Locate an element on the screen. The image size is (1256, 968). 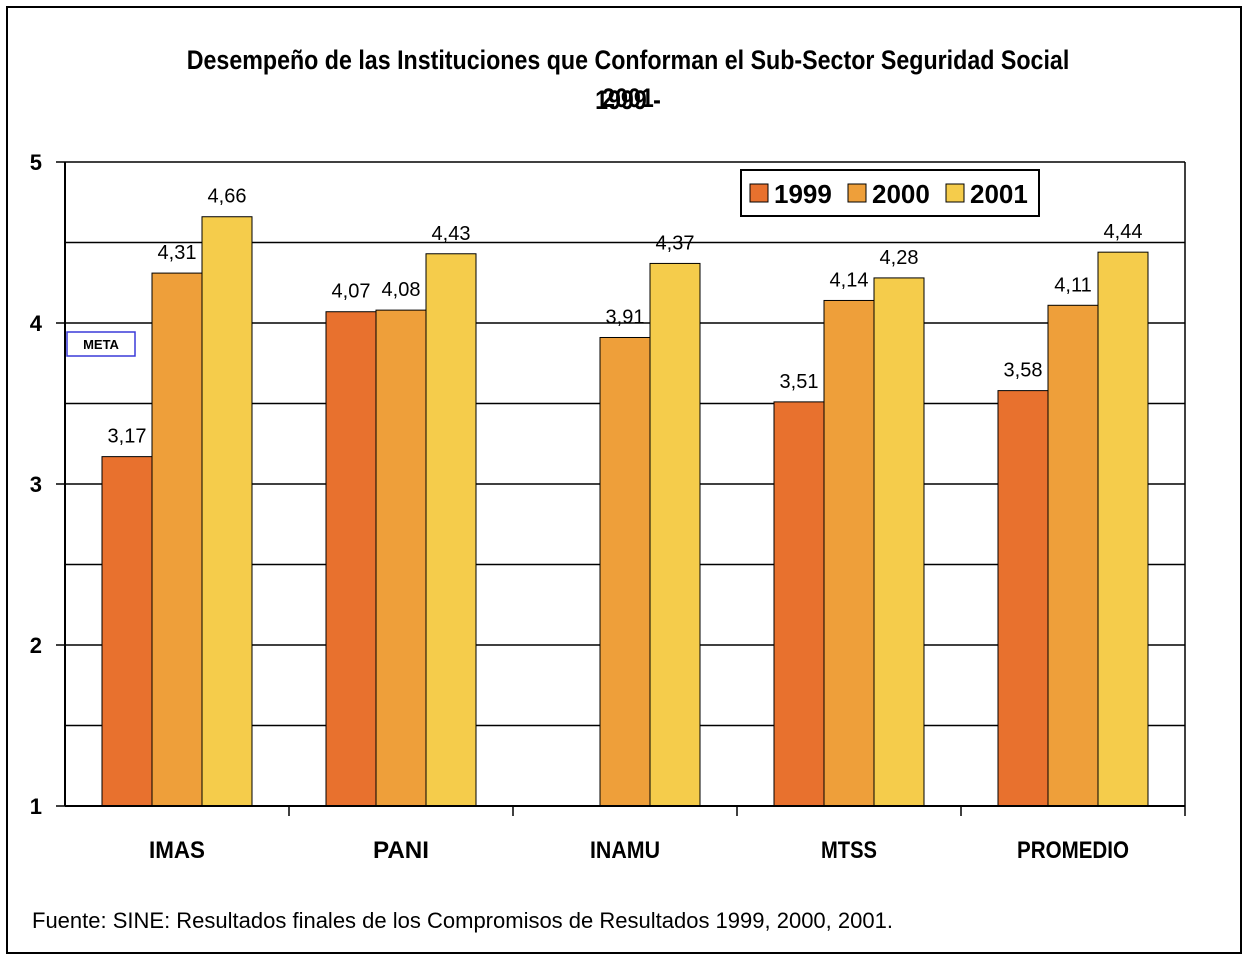
category-label-mtss: MTSS is located at coordinates (849, 850).